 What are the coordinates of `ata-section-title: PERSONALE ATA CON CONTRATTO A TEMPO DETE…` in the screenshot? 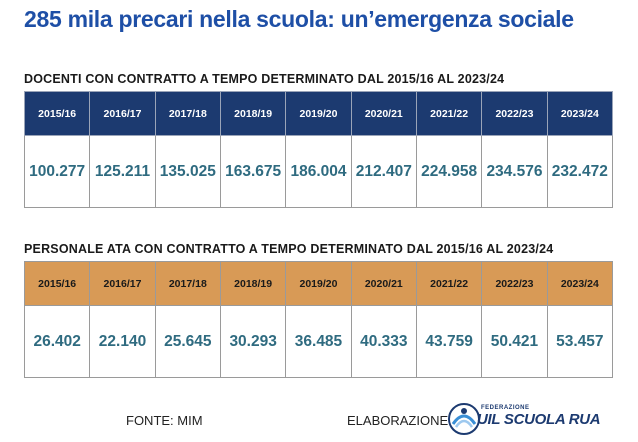 It's located at (289, 249).